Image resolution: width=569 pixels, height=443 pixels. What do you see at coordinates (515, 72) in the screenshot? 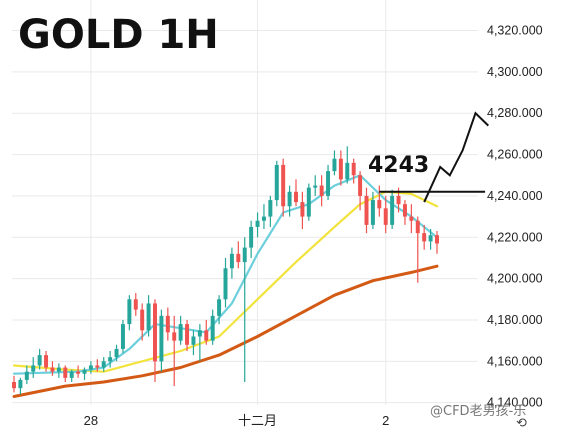
I see `y-tick-label: 4,300.000` at bounding box center [515, 72].